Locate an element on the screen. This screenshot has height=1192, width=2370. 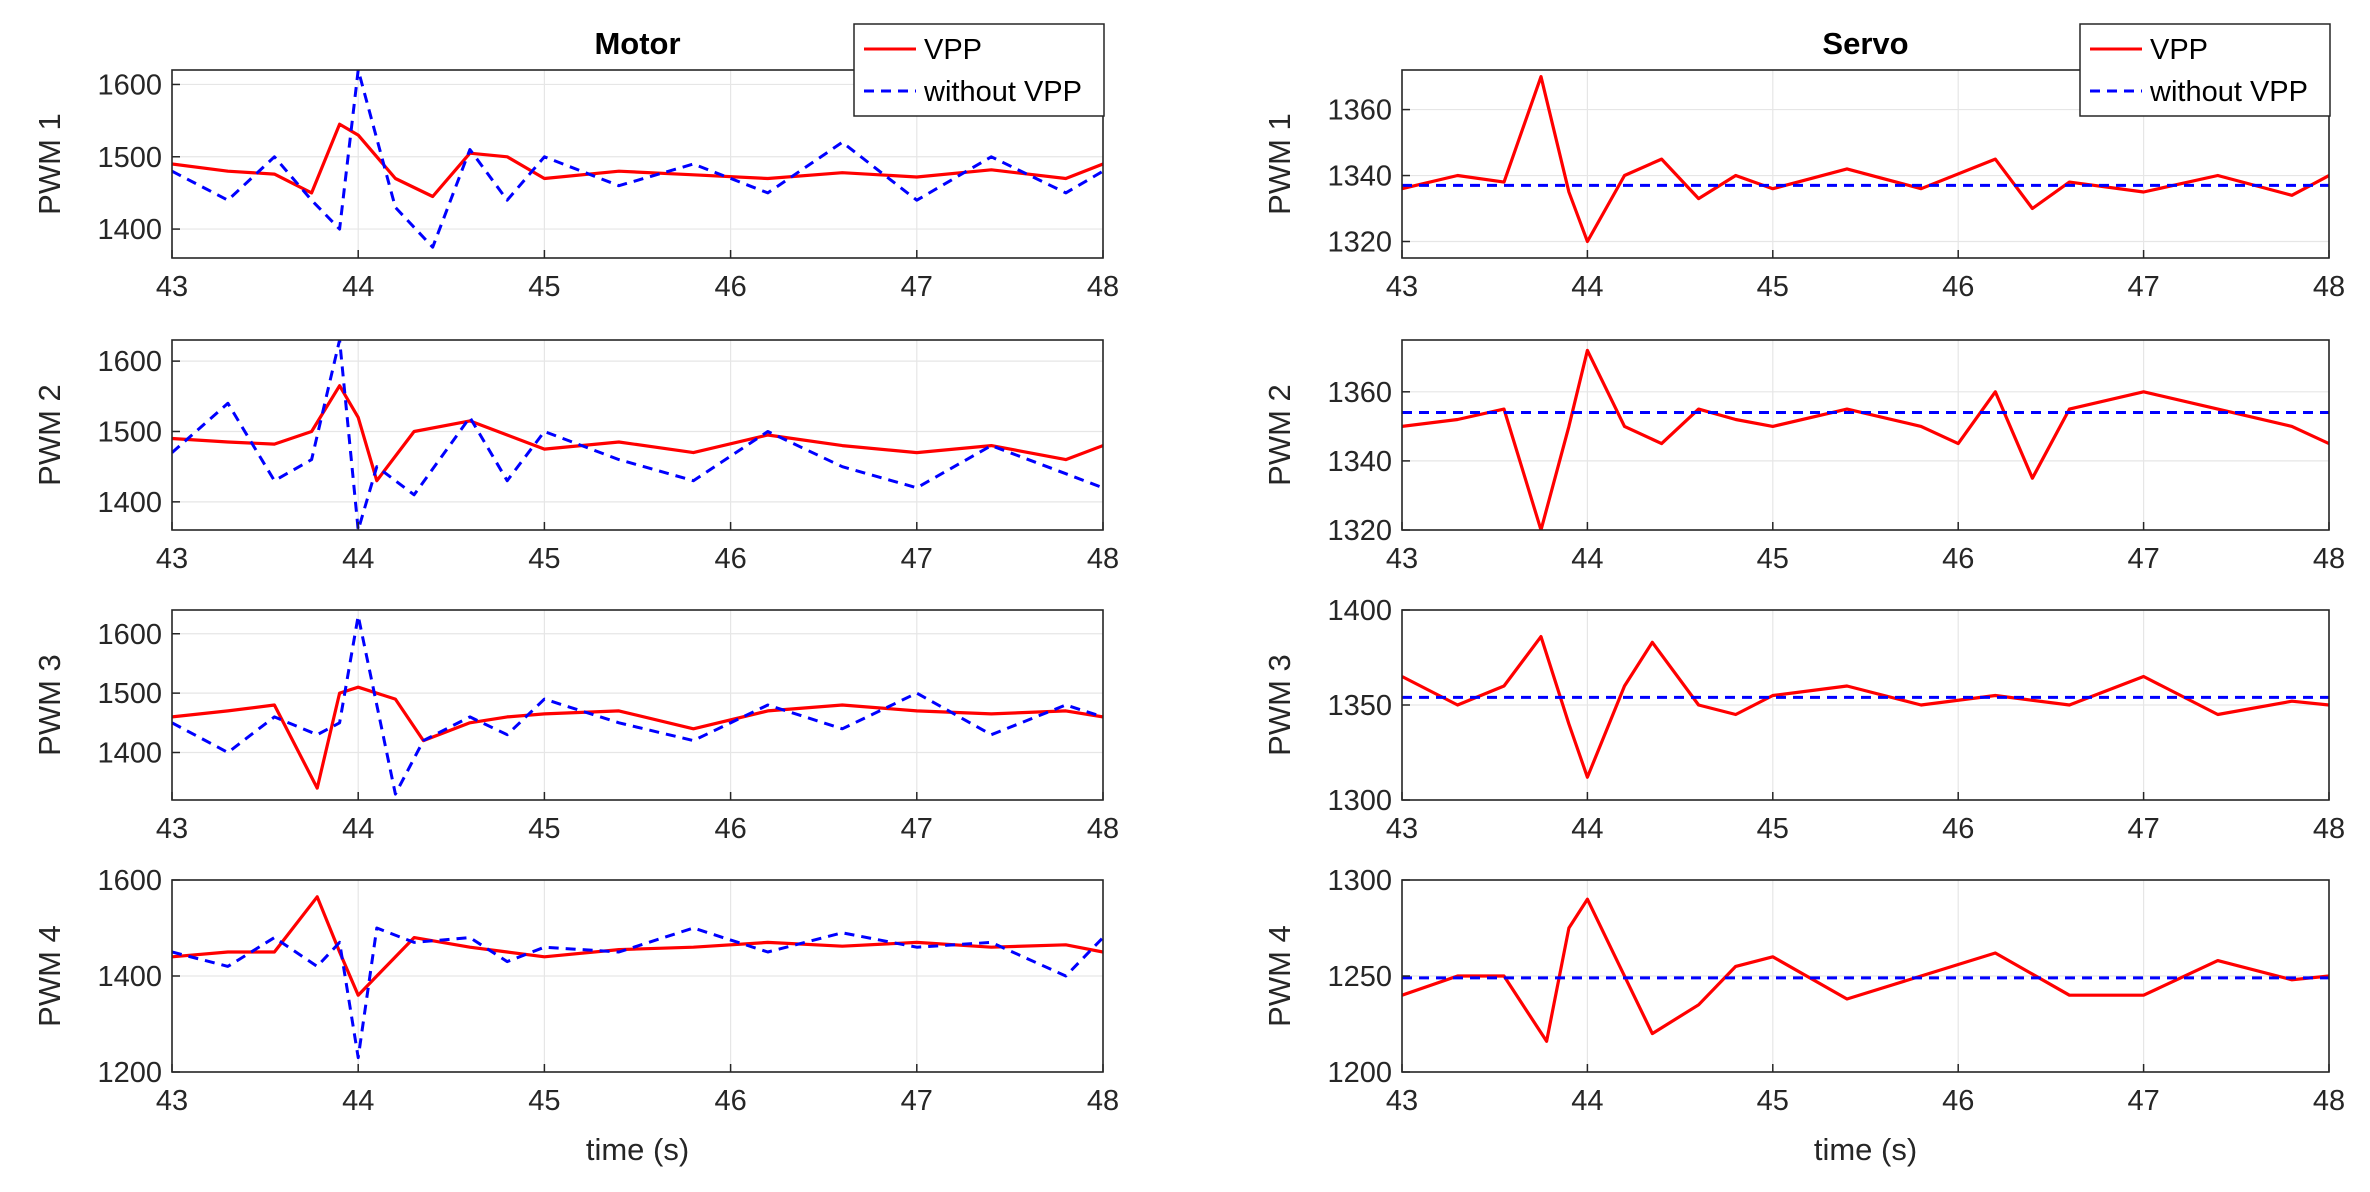
subplot-servo-pwm4: 43 44 45 46 47 48 1200 1250 1300 PWM 4 time (s) is located at coordinates (1803, 1016).